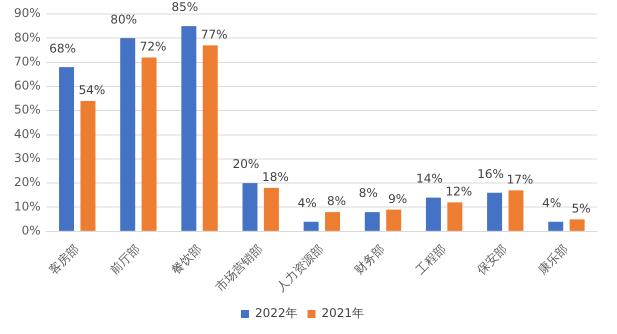  Describe the element at coordinates (27, 182) in the screenshot. I see `y-tick-label: 20%` at that location.